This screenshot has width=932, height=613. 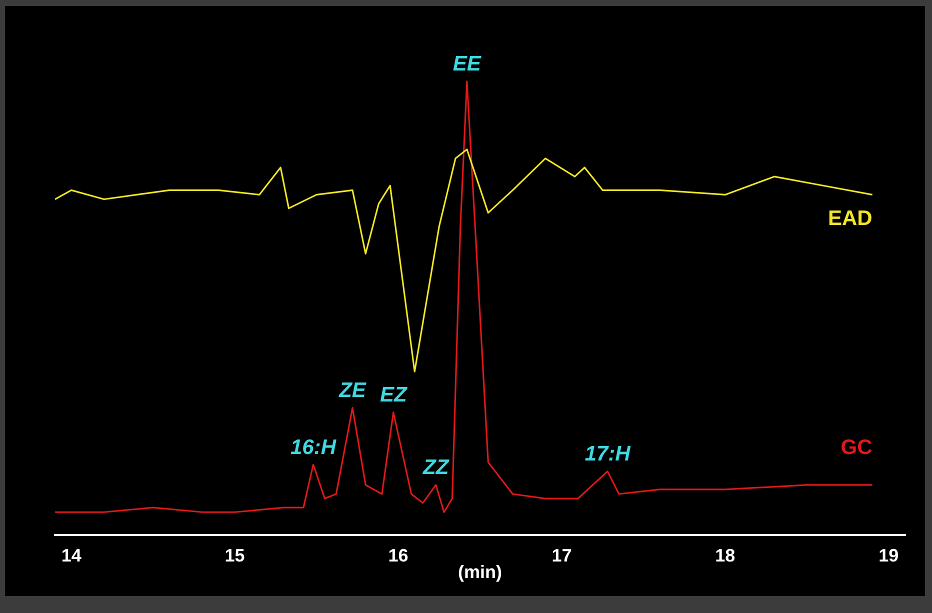 I want to click on series-label: EAD, so click(x=850, y=218).